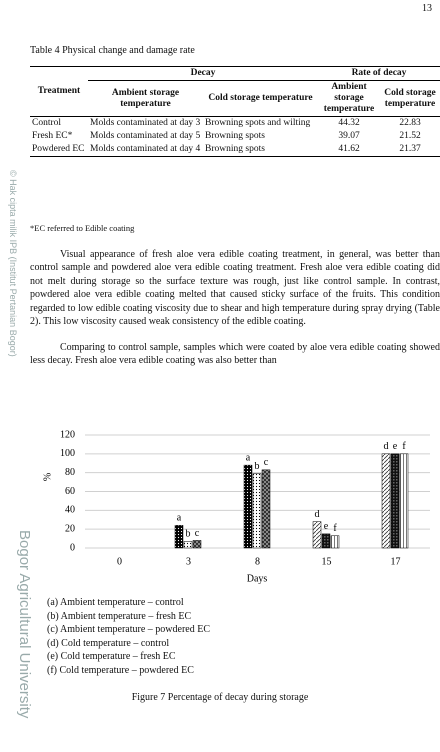 This screenshot has height=752, width=440. I want to click on y-tick-label: 0, so click(72, 547).